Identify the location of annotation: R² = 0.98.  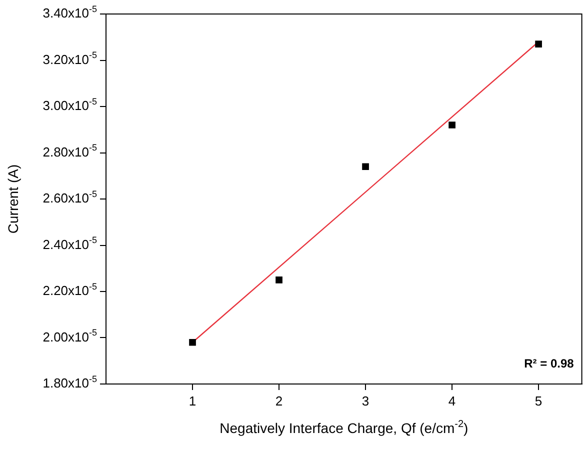
(549, 363).